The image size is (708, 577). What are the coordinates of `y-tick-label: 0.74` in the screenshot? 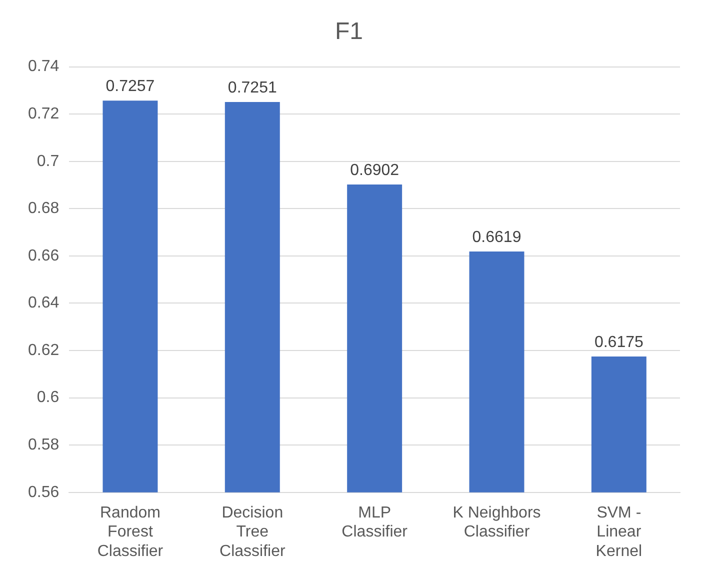 It's located at (44, 67).